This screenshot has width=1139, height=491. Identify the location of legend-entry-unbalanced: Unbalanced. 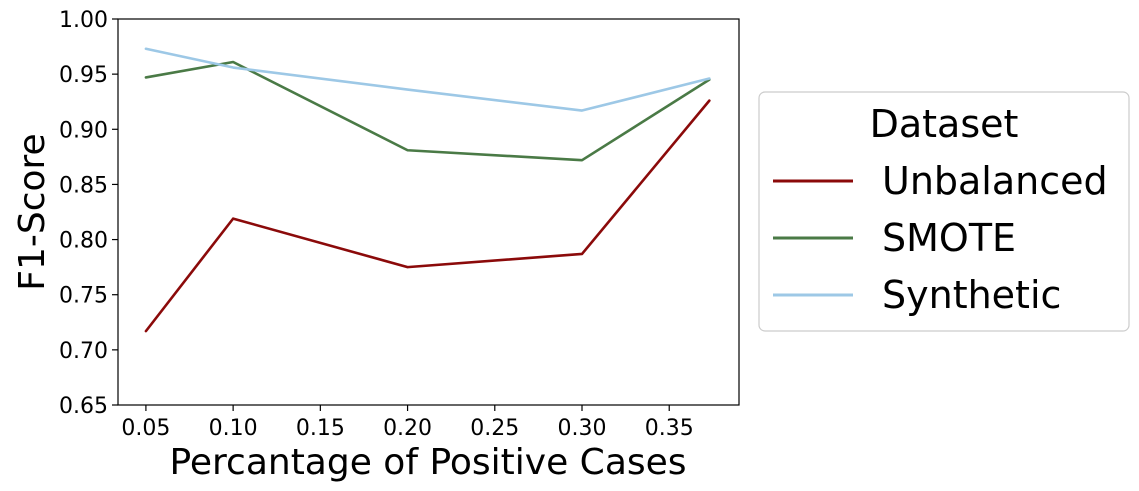
(940, 181).